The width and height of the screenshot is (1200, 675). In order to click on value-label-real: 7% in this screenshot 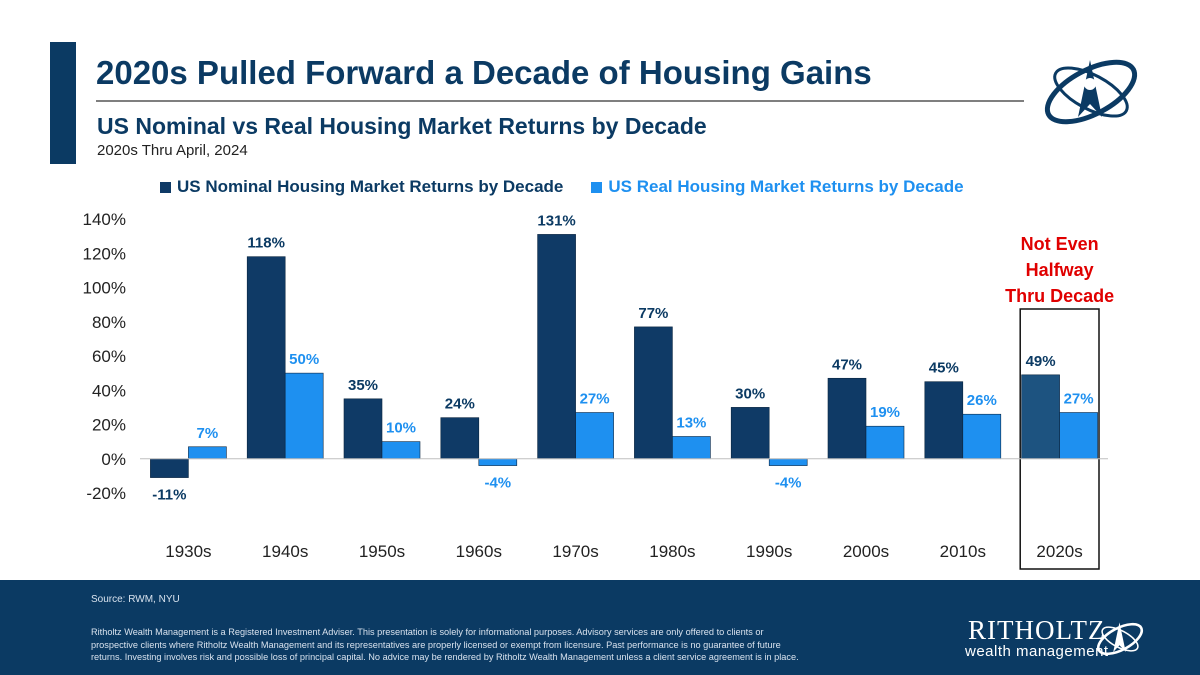, I will do `click(208, 433)`.